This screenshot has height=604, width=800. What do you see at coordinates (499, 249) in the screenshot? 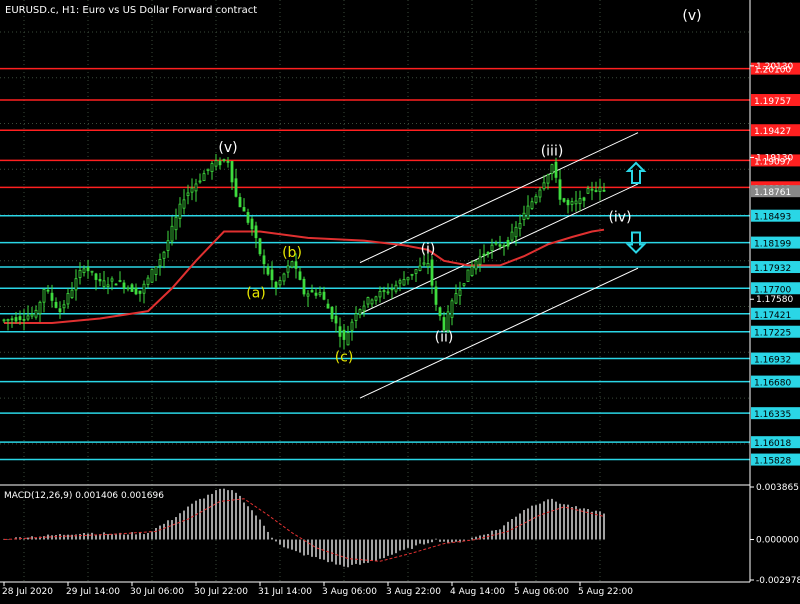
I see `channel-middle-line` at bounding box center [499, 249].